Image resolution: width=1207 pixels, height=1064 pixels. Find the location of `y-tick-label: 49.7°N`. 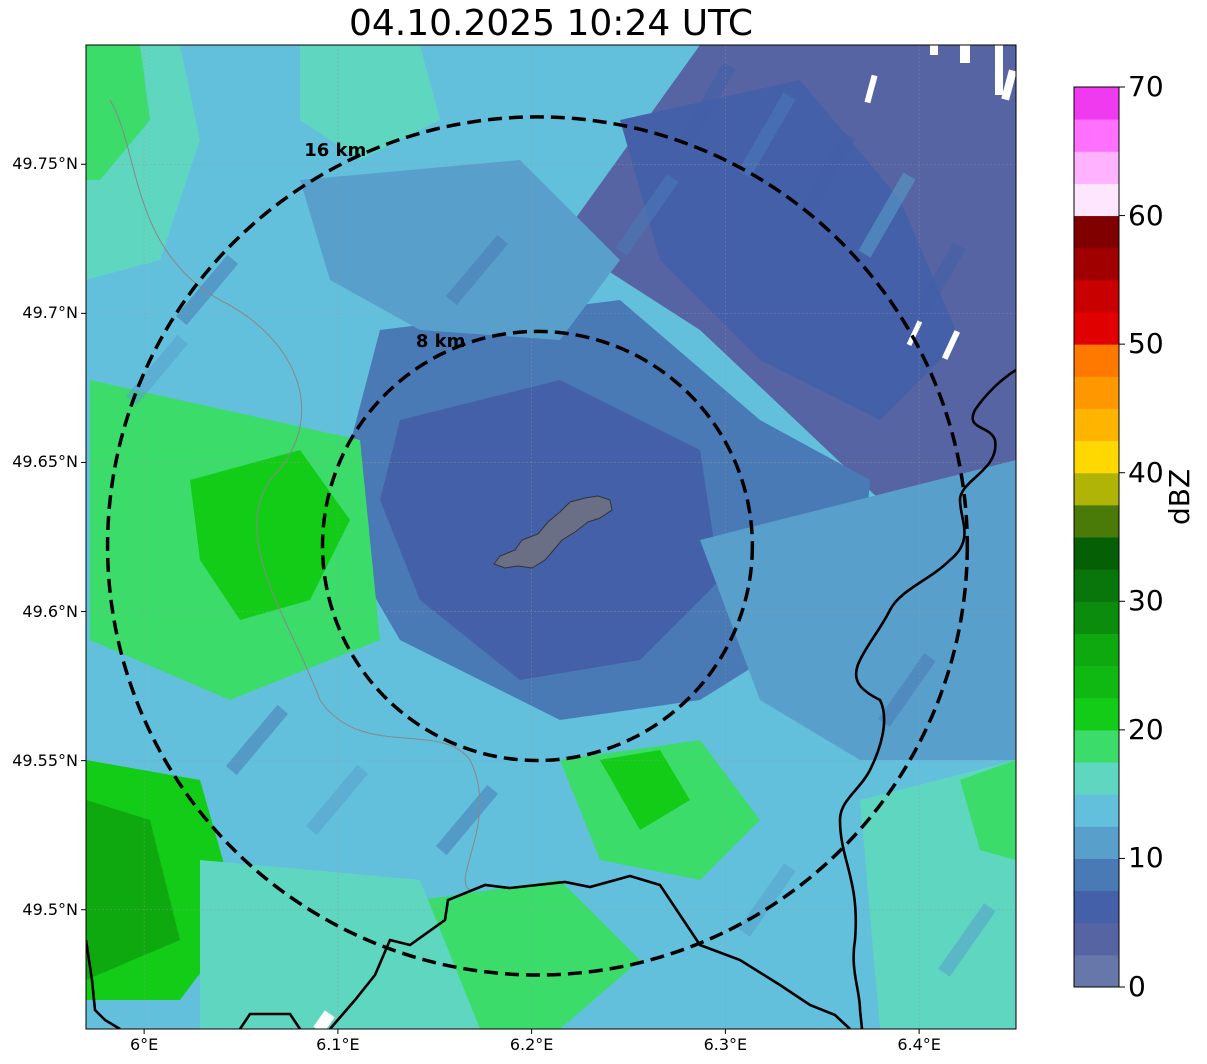

y-tick-label: 49.7°N is located at coordinates (50, 313).